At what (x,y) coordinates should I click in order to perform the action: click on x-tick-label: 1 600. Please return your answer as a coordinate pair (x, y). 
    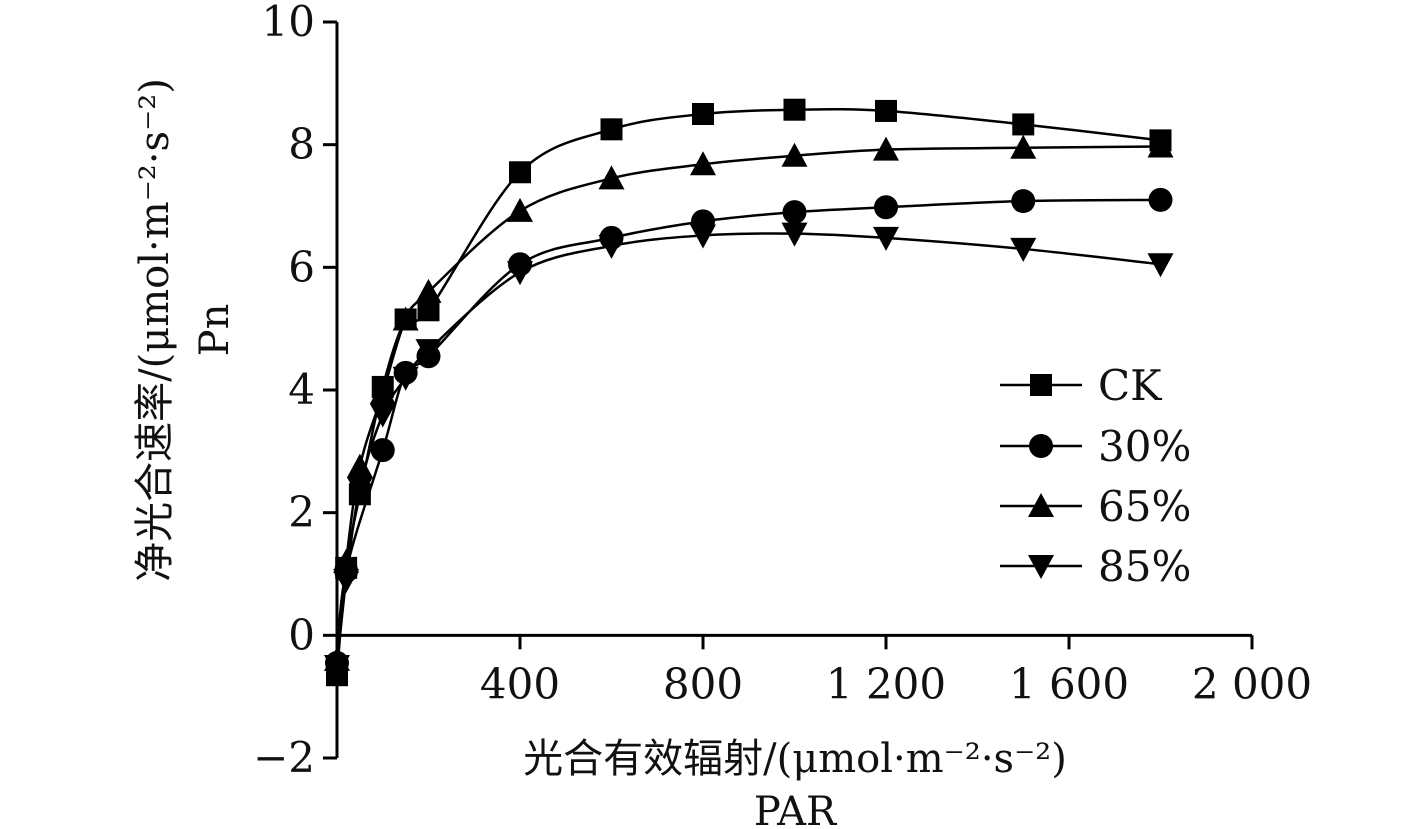
    Looking at the image, I should click on (1069, 683).